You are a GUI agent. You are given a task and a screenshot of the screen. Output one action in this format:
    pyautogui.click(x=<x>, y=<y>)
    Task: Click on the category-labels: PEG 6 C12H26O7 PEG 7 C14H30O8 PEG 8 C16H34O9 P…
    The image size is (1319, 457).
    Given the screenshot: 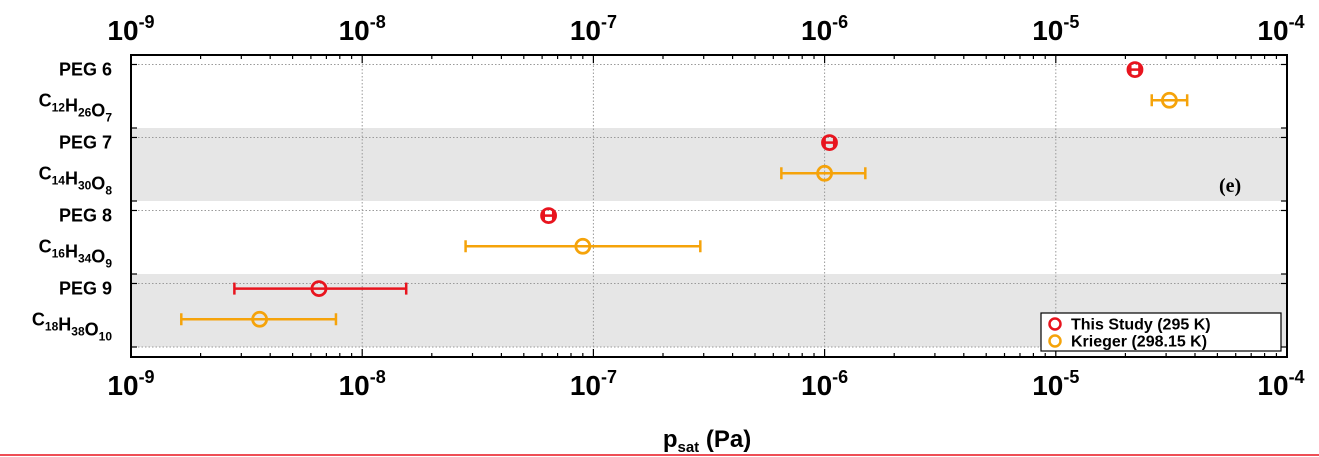 What is the action you would take?
    pyautogui.click(x=72, y=202)
    